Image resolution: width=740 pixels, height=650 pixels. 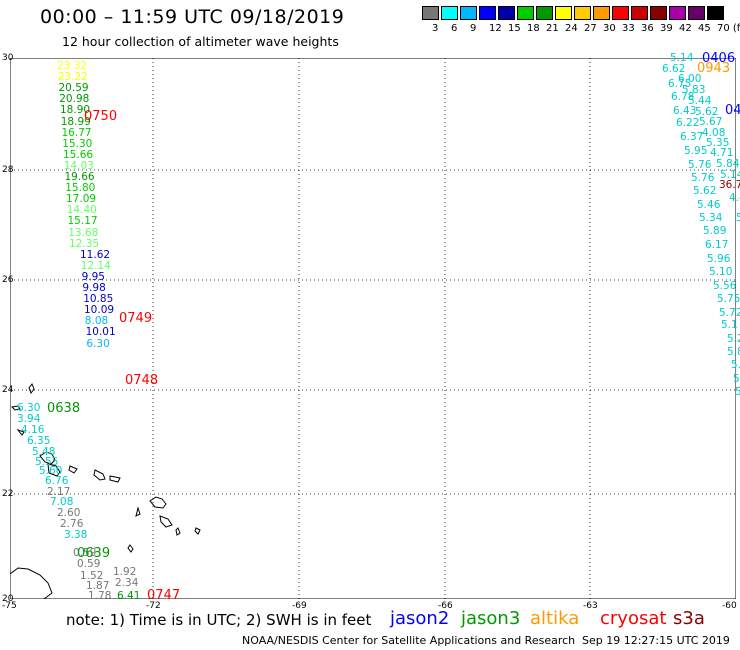 I want to click on latitude-label: 20, so click(x=8, y=599).